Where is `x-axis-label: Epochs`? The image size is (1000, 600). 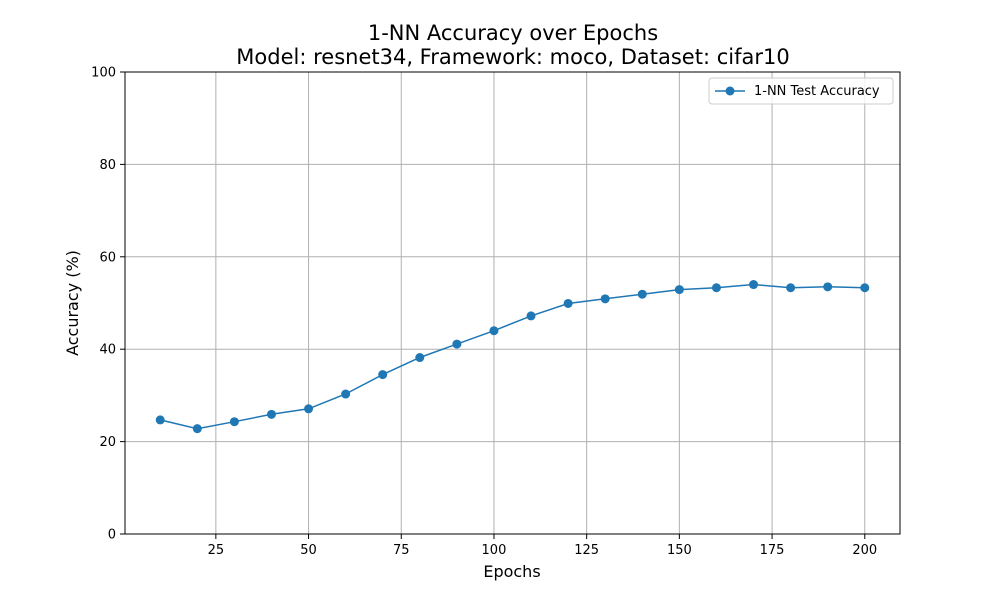 x-axis-label: Epochs is located at coordinates (511, 571).